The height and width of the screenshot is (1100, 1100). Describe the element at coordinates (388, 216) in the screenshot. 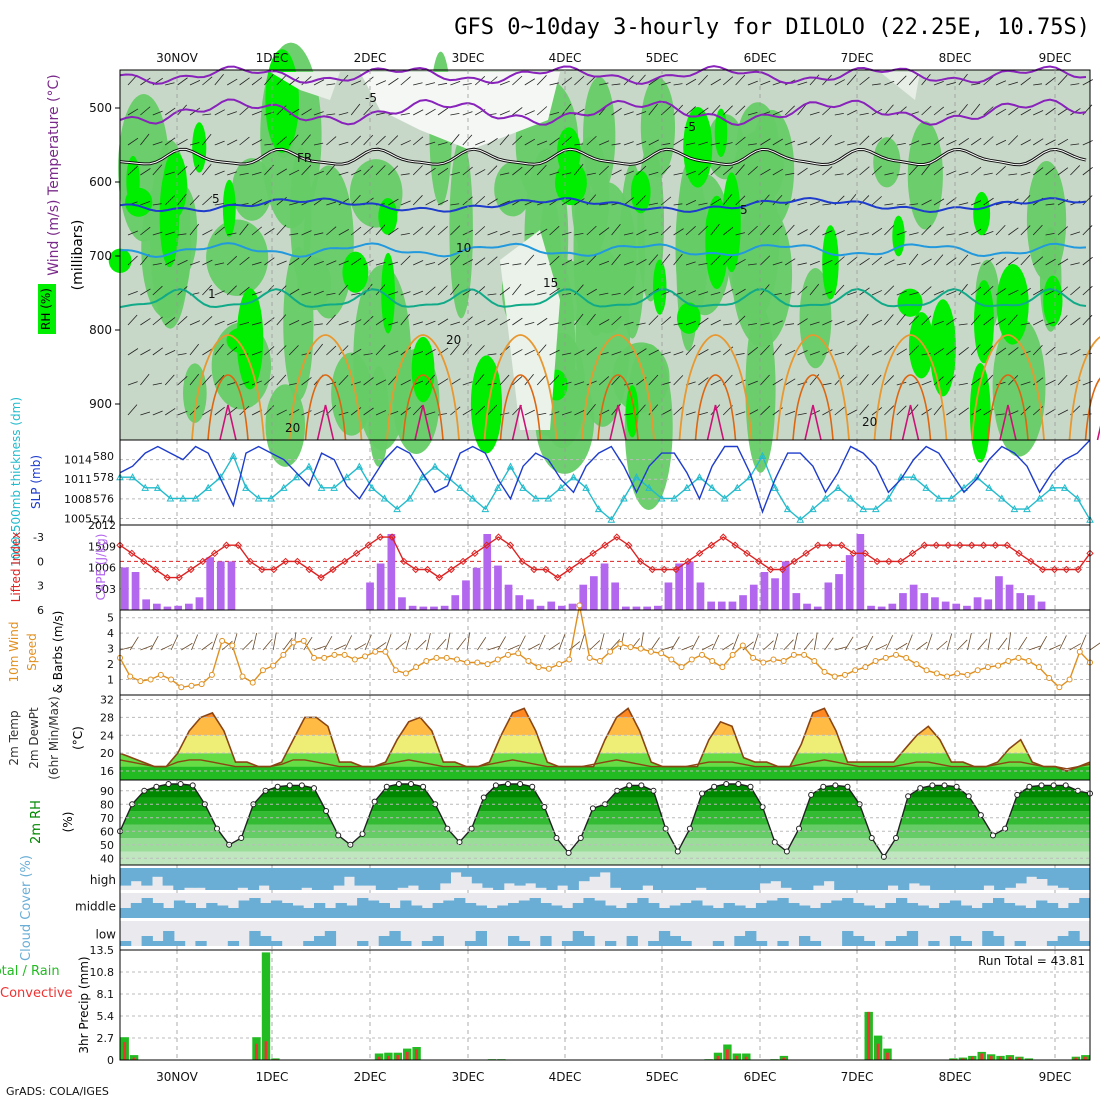

I see `rh-high-area` at that location.